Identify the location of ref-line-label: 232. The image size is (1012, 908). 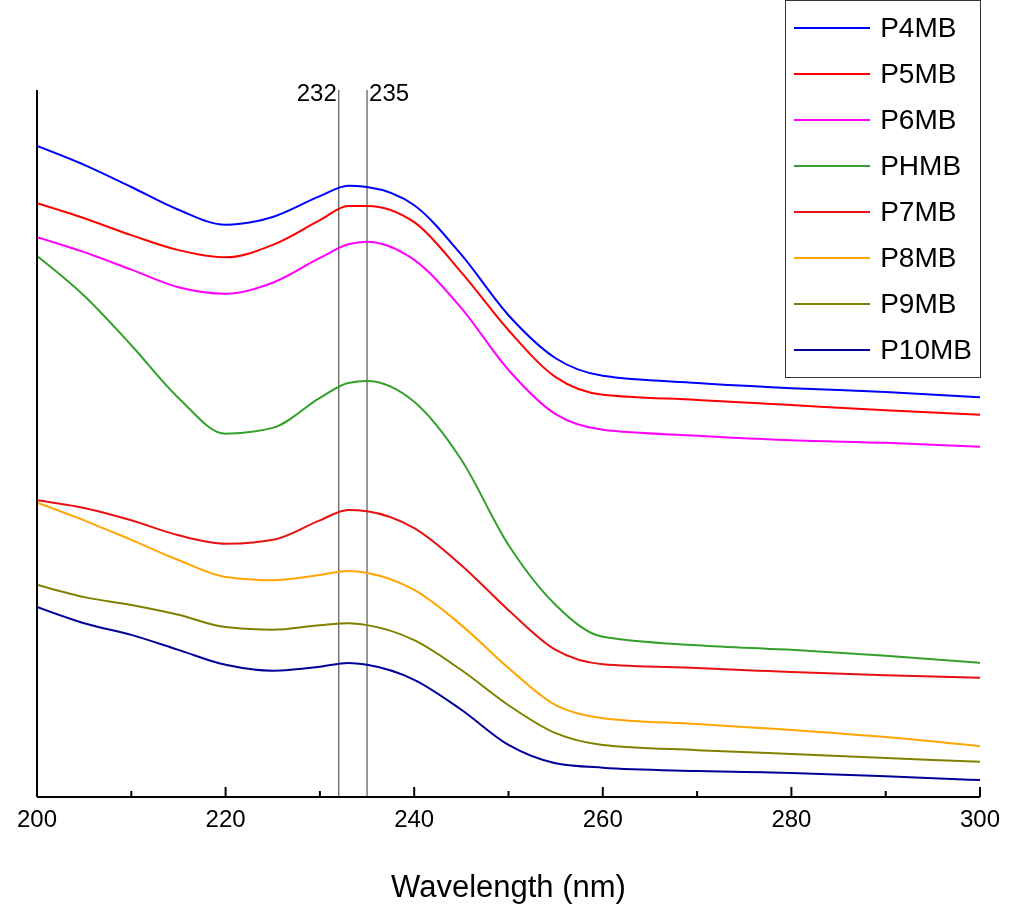
(316, 93).